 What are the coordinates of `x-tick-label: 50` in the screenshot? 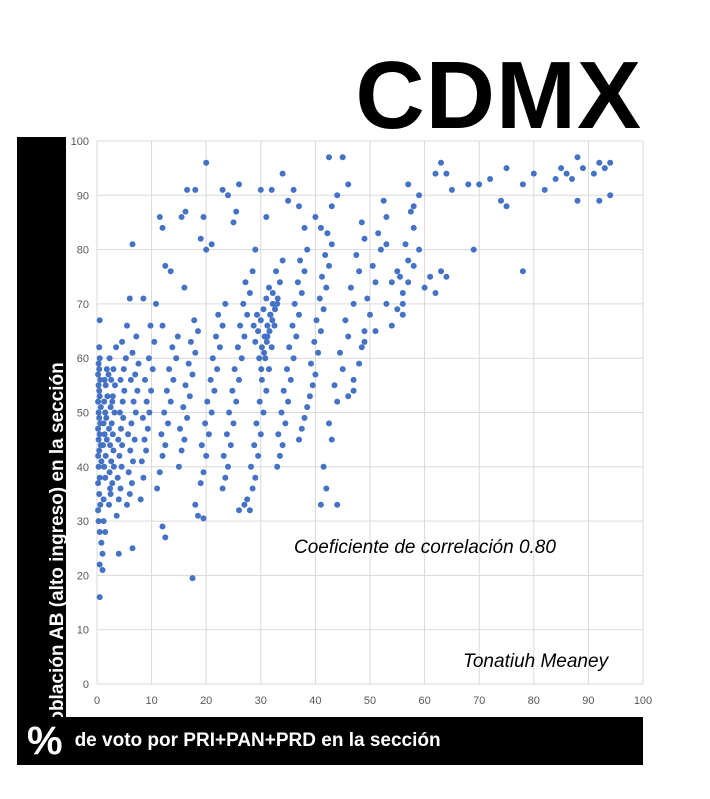 It's located at (370, 701).